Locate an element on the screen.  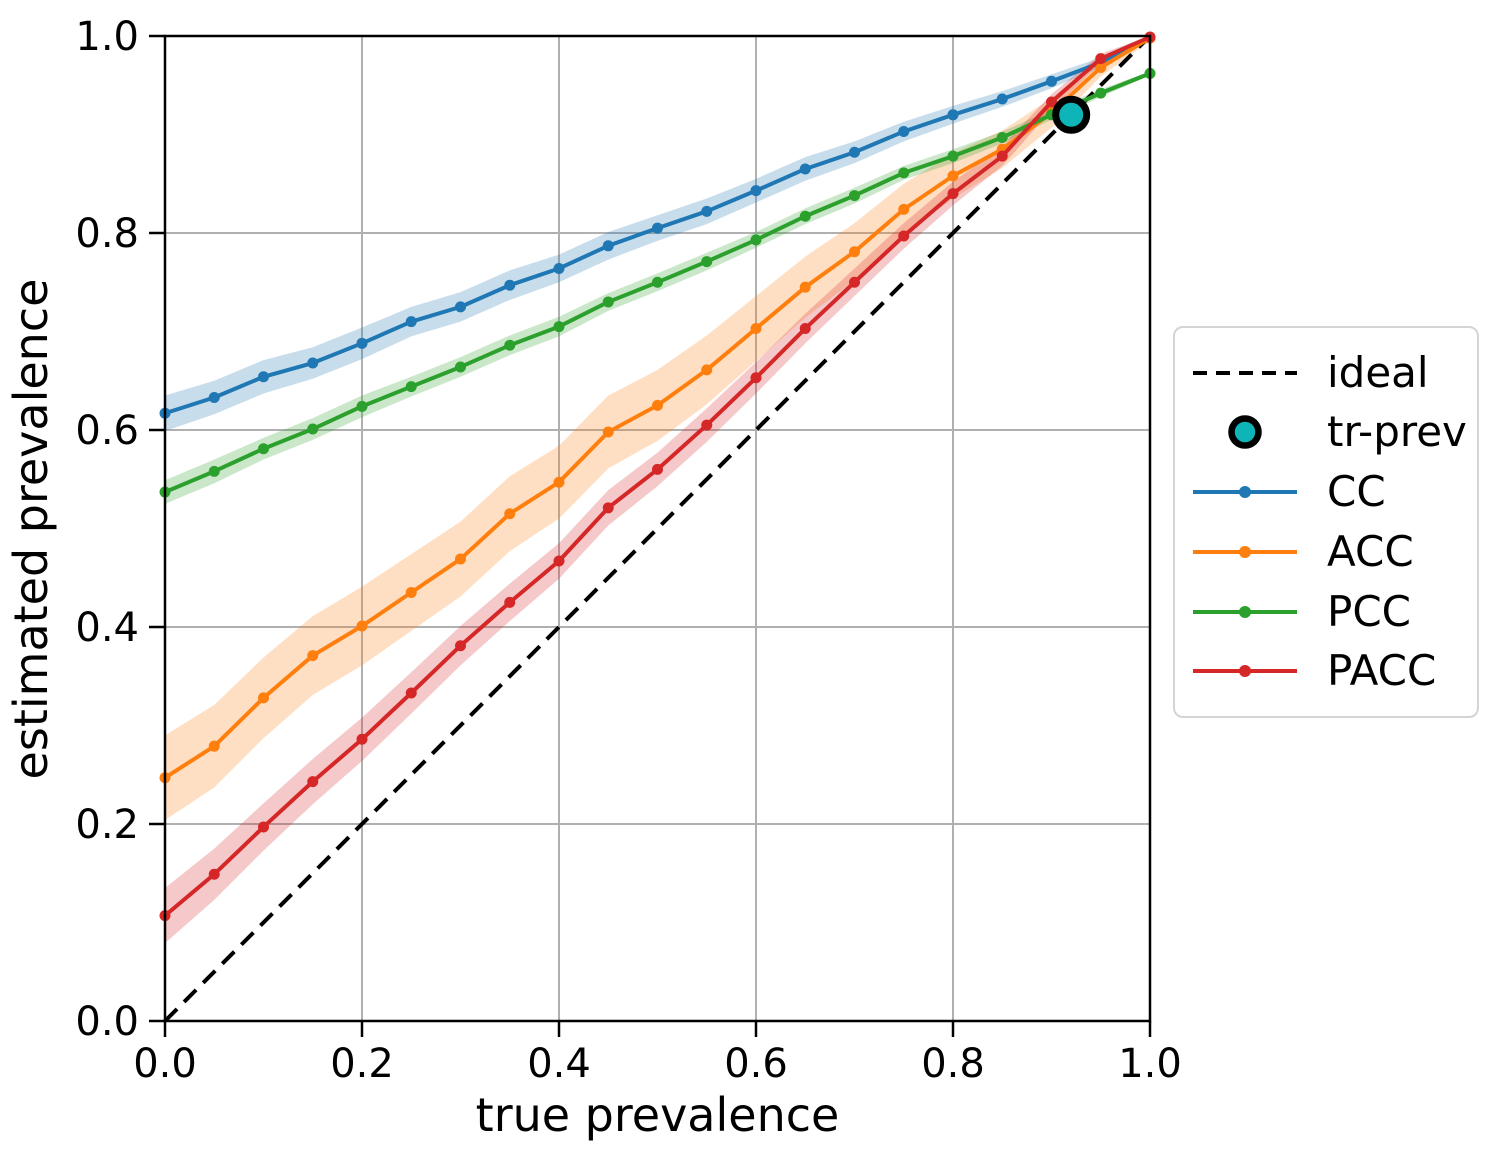
acc-line-icon is located at coordinates (1245, 551).